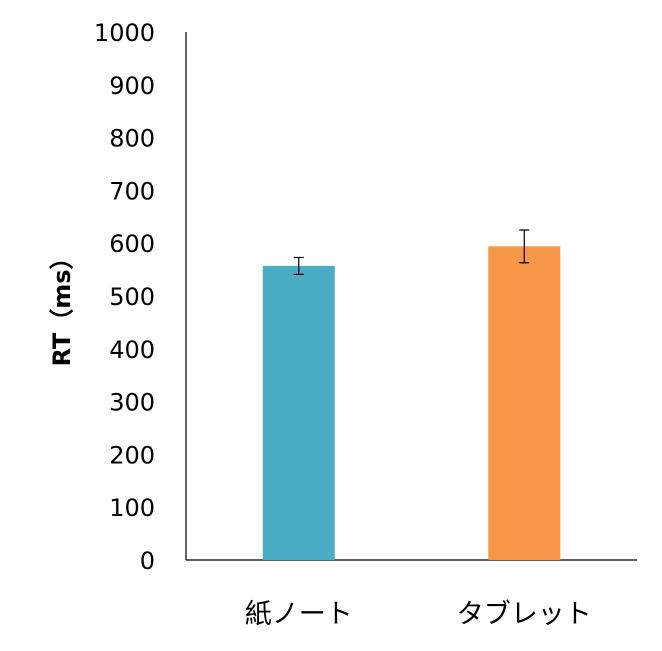  What do you see at coordinates (524, 614) in the screenshot?
I see `category-label: タブレット` at bounding box center [524, 614].